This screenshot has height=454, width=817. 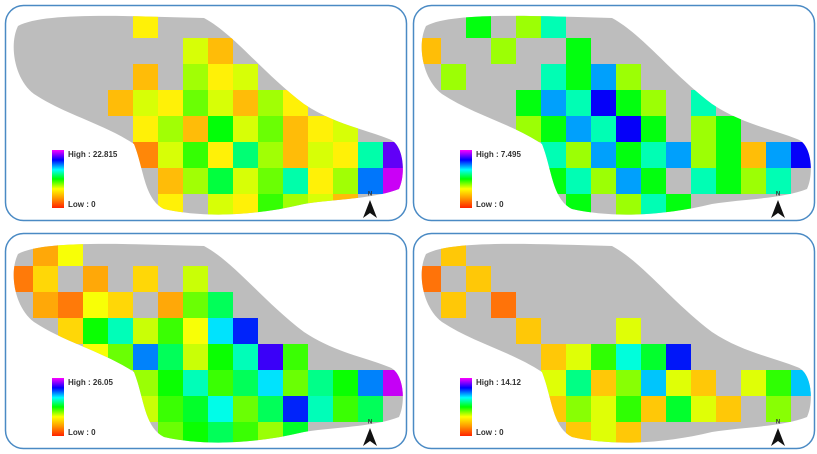 What do you see at coordinates (490, 204) in the screenshot?
I see `legend-low: Low : 0` at bounding box center [490, 204].